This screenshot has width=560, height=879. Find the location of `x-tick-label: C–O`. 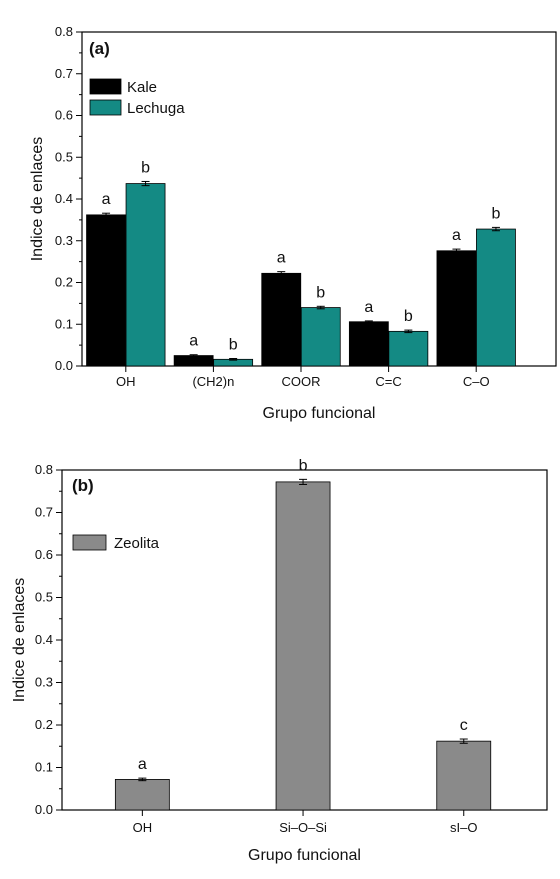

x-tick-label: C–O is located at coordinates (476, 381).